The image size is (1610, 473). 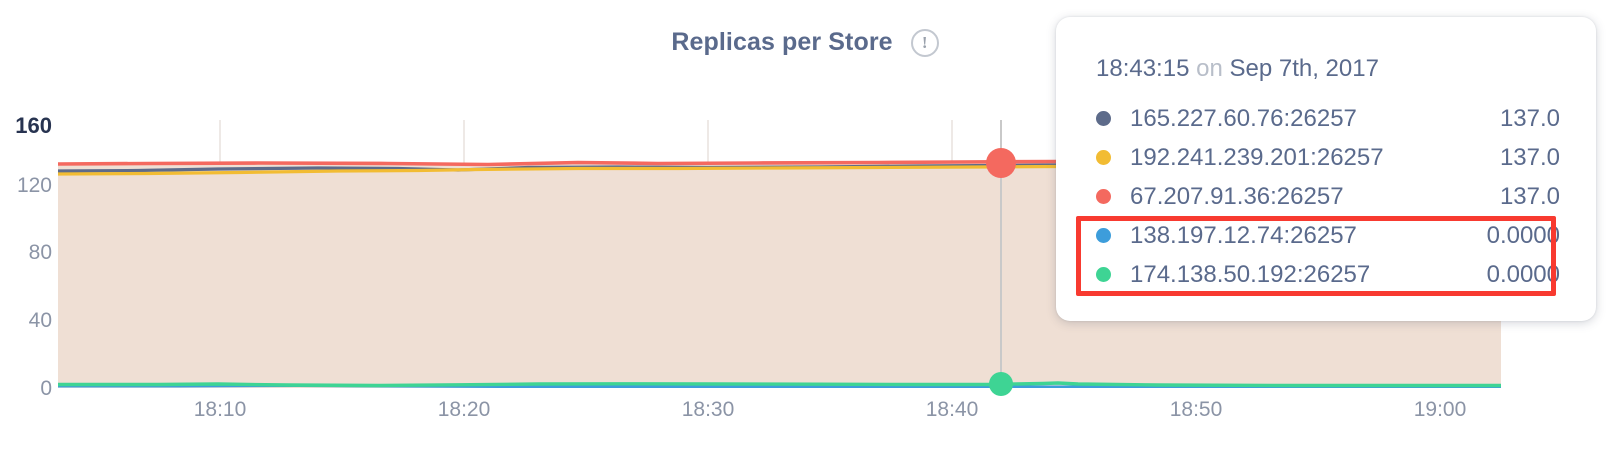 I want to click on y-tick-label: 160, so click(x=33, y=125).